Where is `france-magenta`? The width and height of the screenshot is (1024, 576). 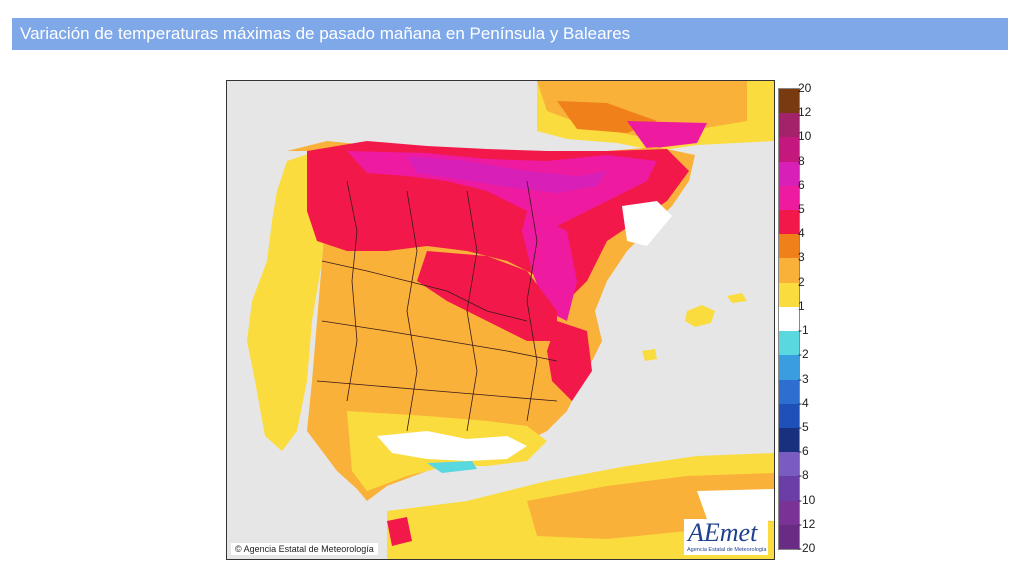
france-magenta is located at coordinates (667, 135).